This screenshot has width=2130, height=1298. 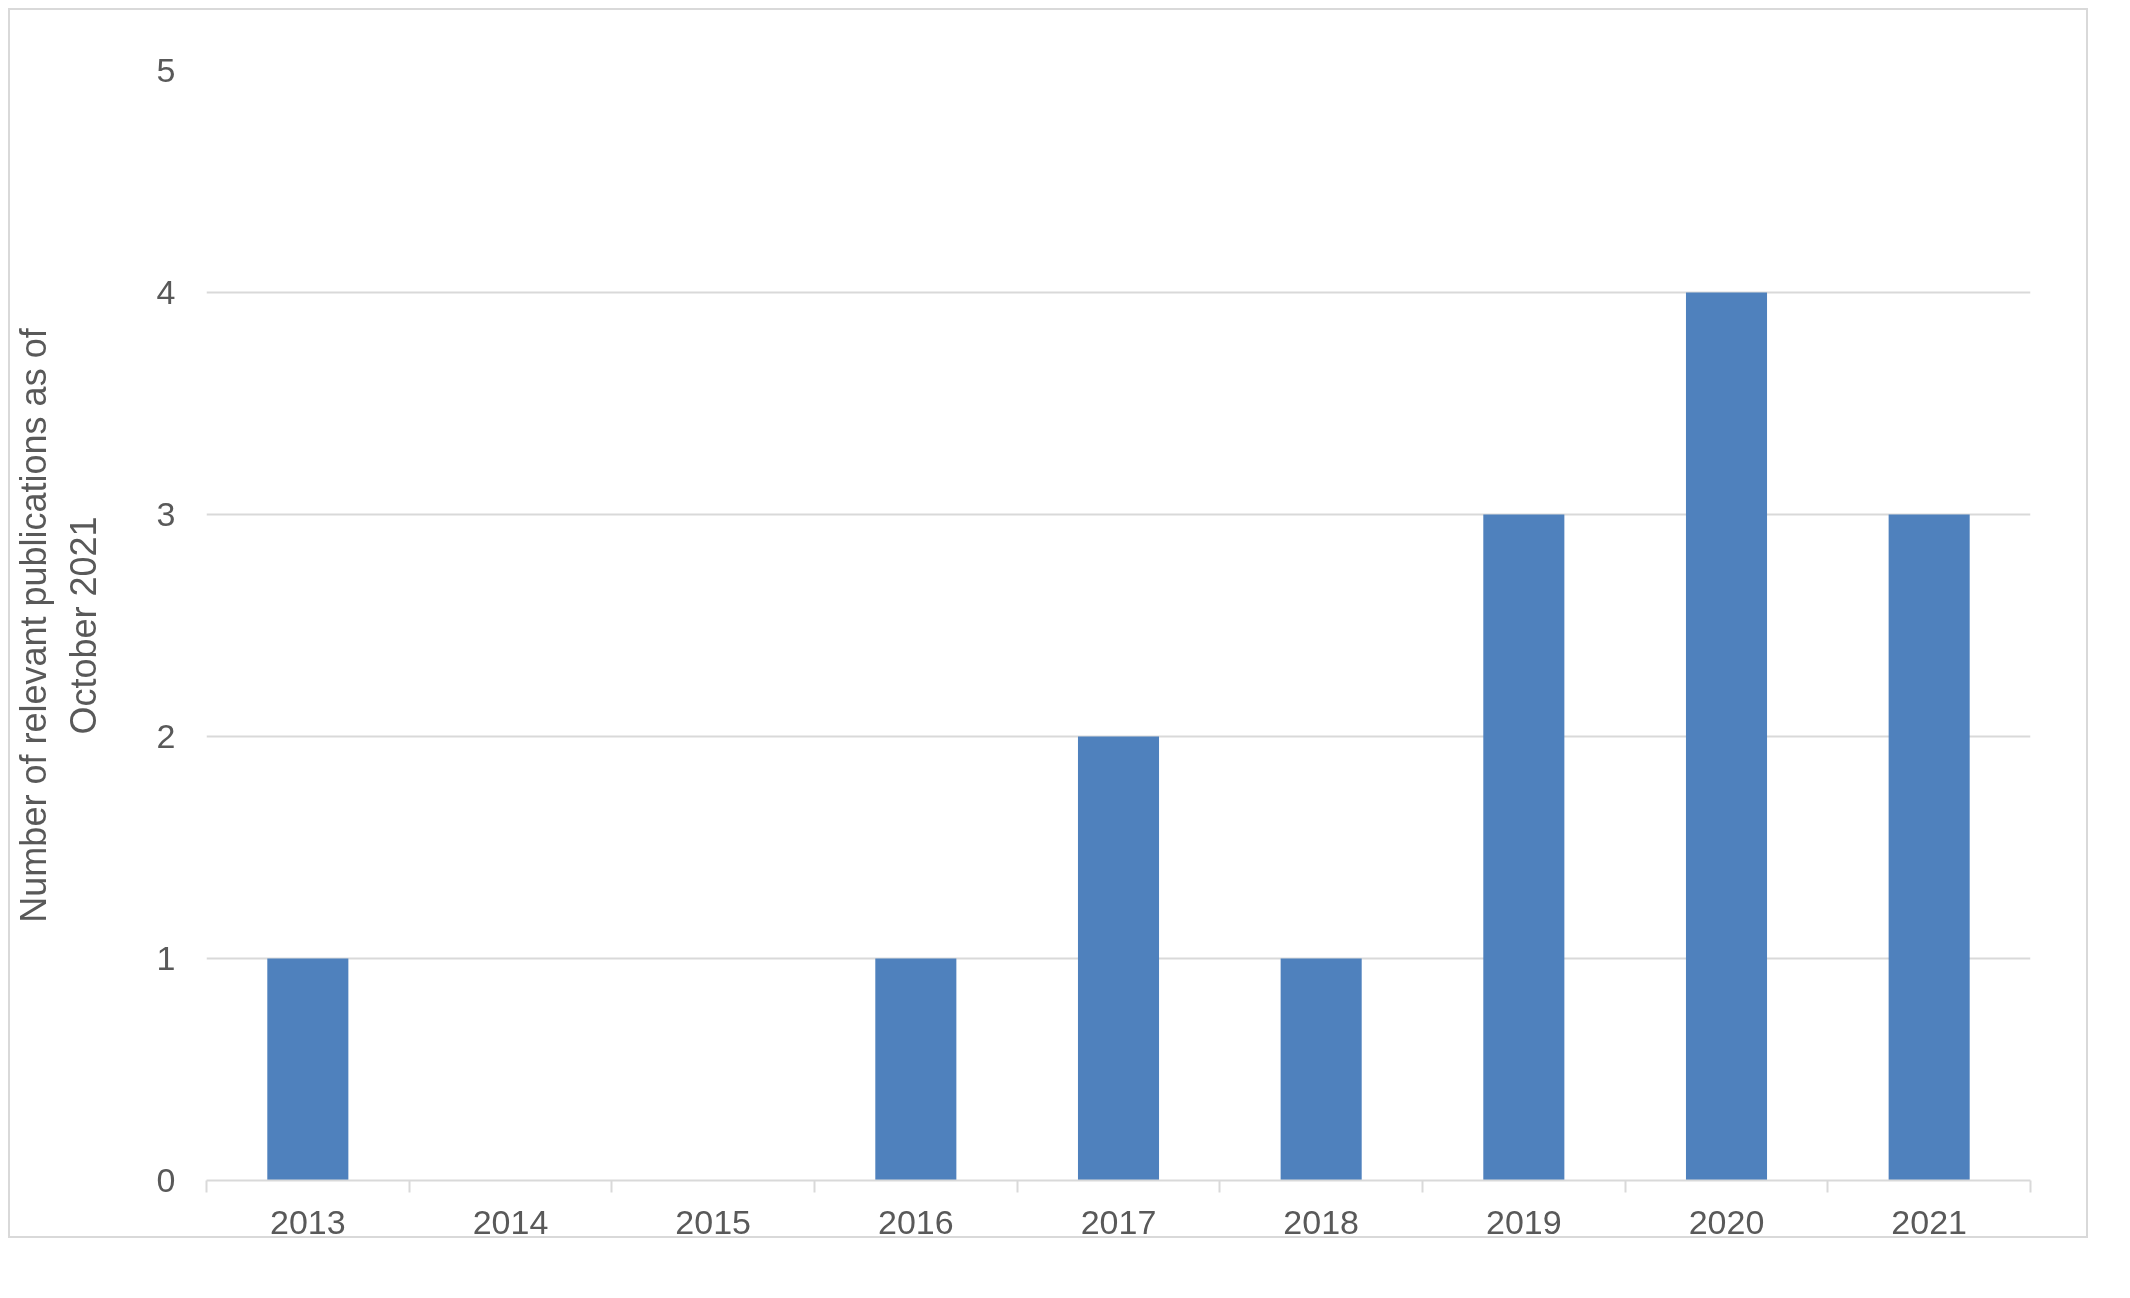 I want to click on x-tick-label: 2016, so click(x=916, y=1221).